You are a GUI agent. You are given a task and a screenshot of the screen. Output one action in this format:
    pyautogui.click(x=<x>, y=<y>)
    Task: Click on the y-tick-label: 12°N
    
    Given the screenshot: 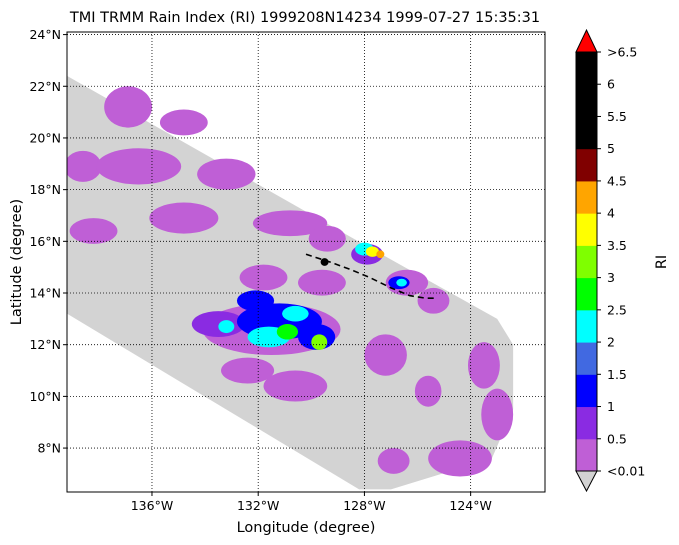 What is the action you would take?
    pyautogui.click(x=45, y=344)
    